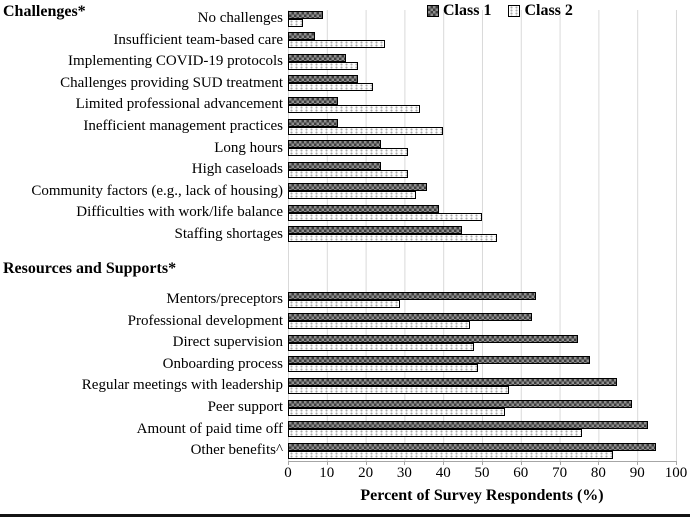 The width and height of the screenshot is (690, 517). I want to click on bar-row: Regular meetings with leadership, so click(345, 386).